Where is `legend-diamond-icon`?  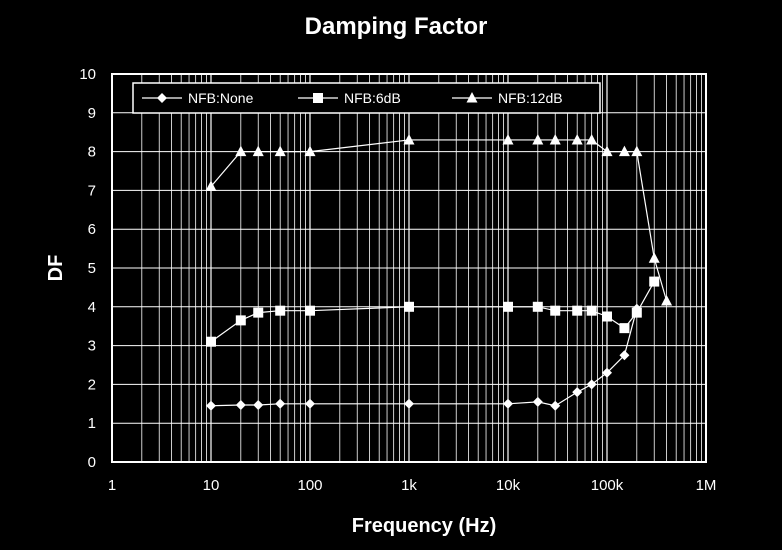 legend-diamond-icon is located at coordinates (162, 98).